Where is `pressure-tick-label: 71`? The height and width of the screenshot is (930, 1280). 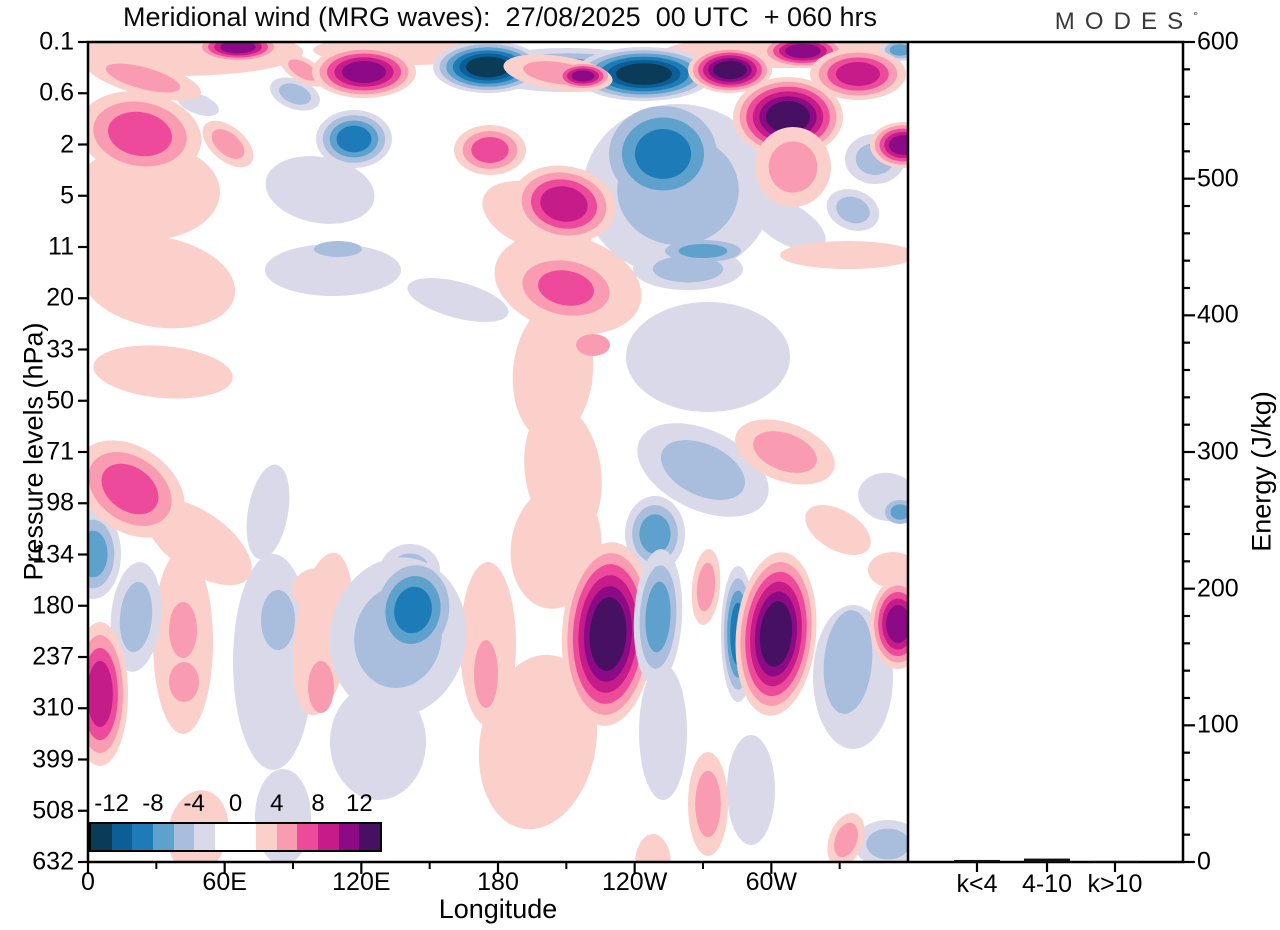
pressure-tick-label: 71 is located at coordinates (60, 451).